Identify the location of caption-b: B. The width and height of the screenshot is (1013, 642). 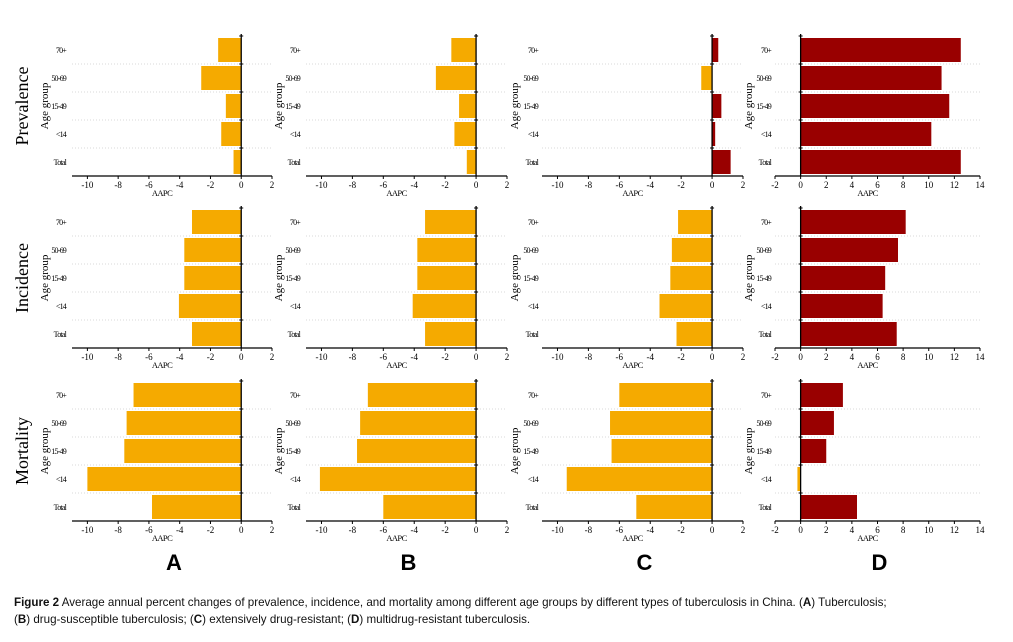
(22, 619).